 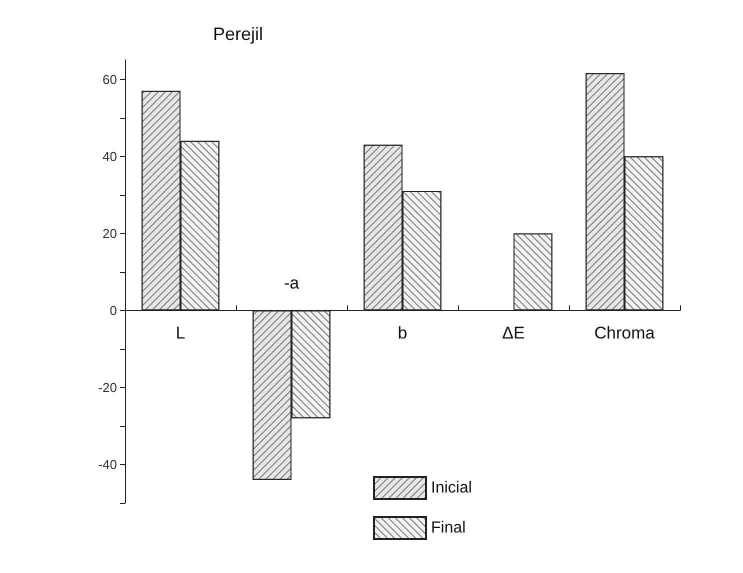 What do you see at coordinates (292, 282) in the screenshot?
I see `x-tick-label: -a` at bounding box center [292, 282].